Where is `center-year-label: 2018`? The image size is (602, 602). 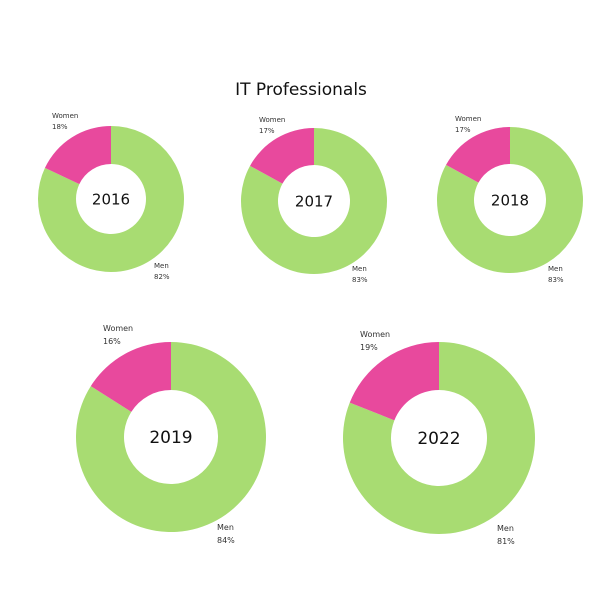 center-year-label: 2018 is located at coordinates (510, 200).